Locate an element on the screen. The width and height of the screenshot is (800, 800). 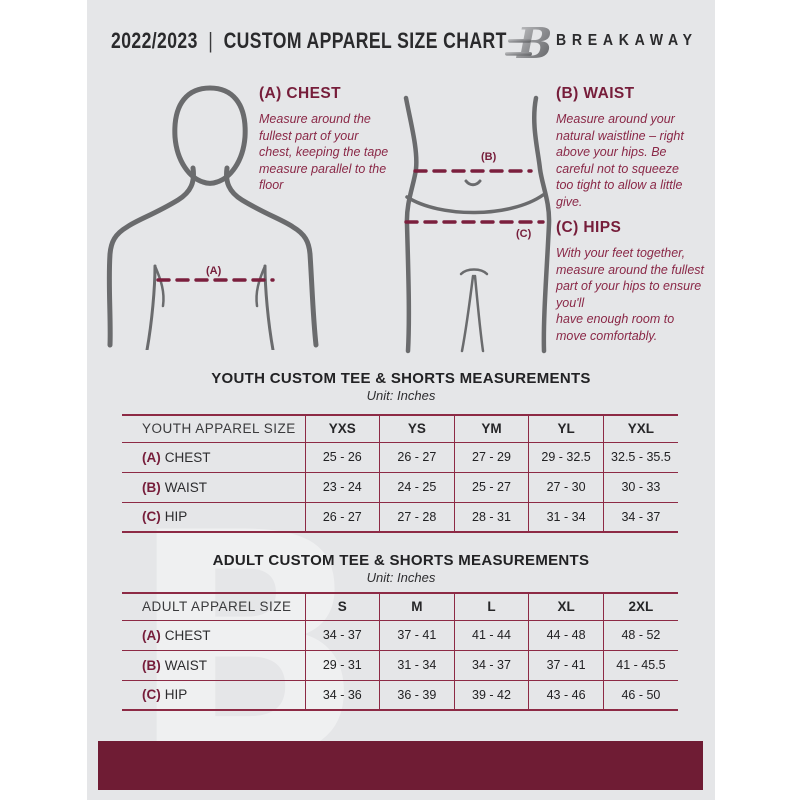
waist-heading: (B) WAIST is located at coordinates (595, 93).